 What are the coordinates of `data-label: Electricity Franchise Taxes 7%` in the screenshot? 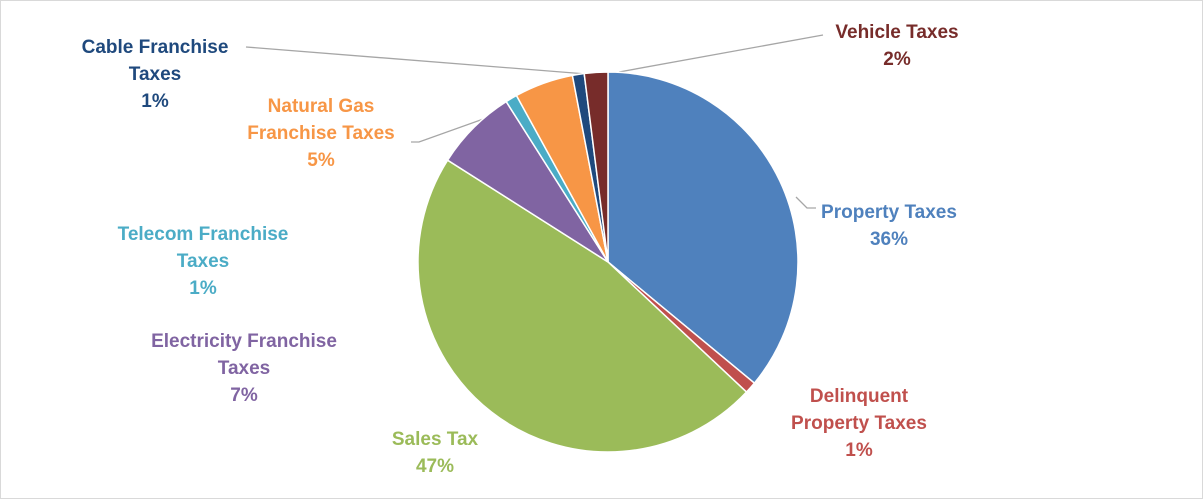 It's located at (244, 368).